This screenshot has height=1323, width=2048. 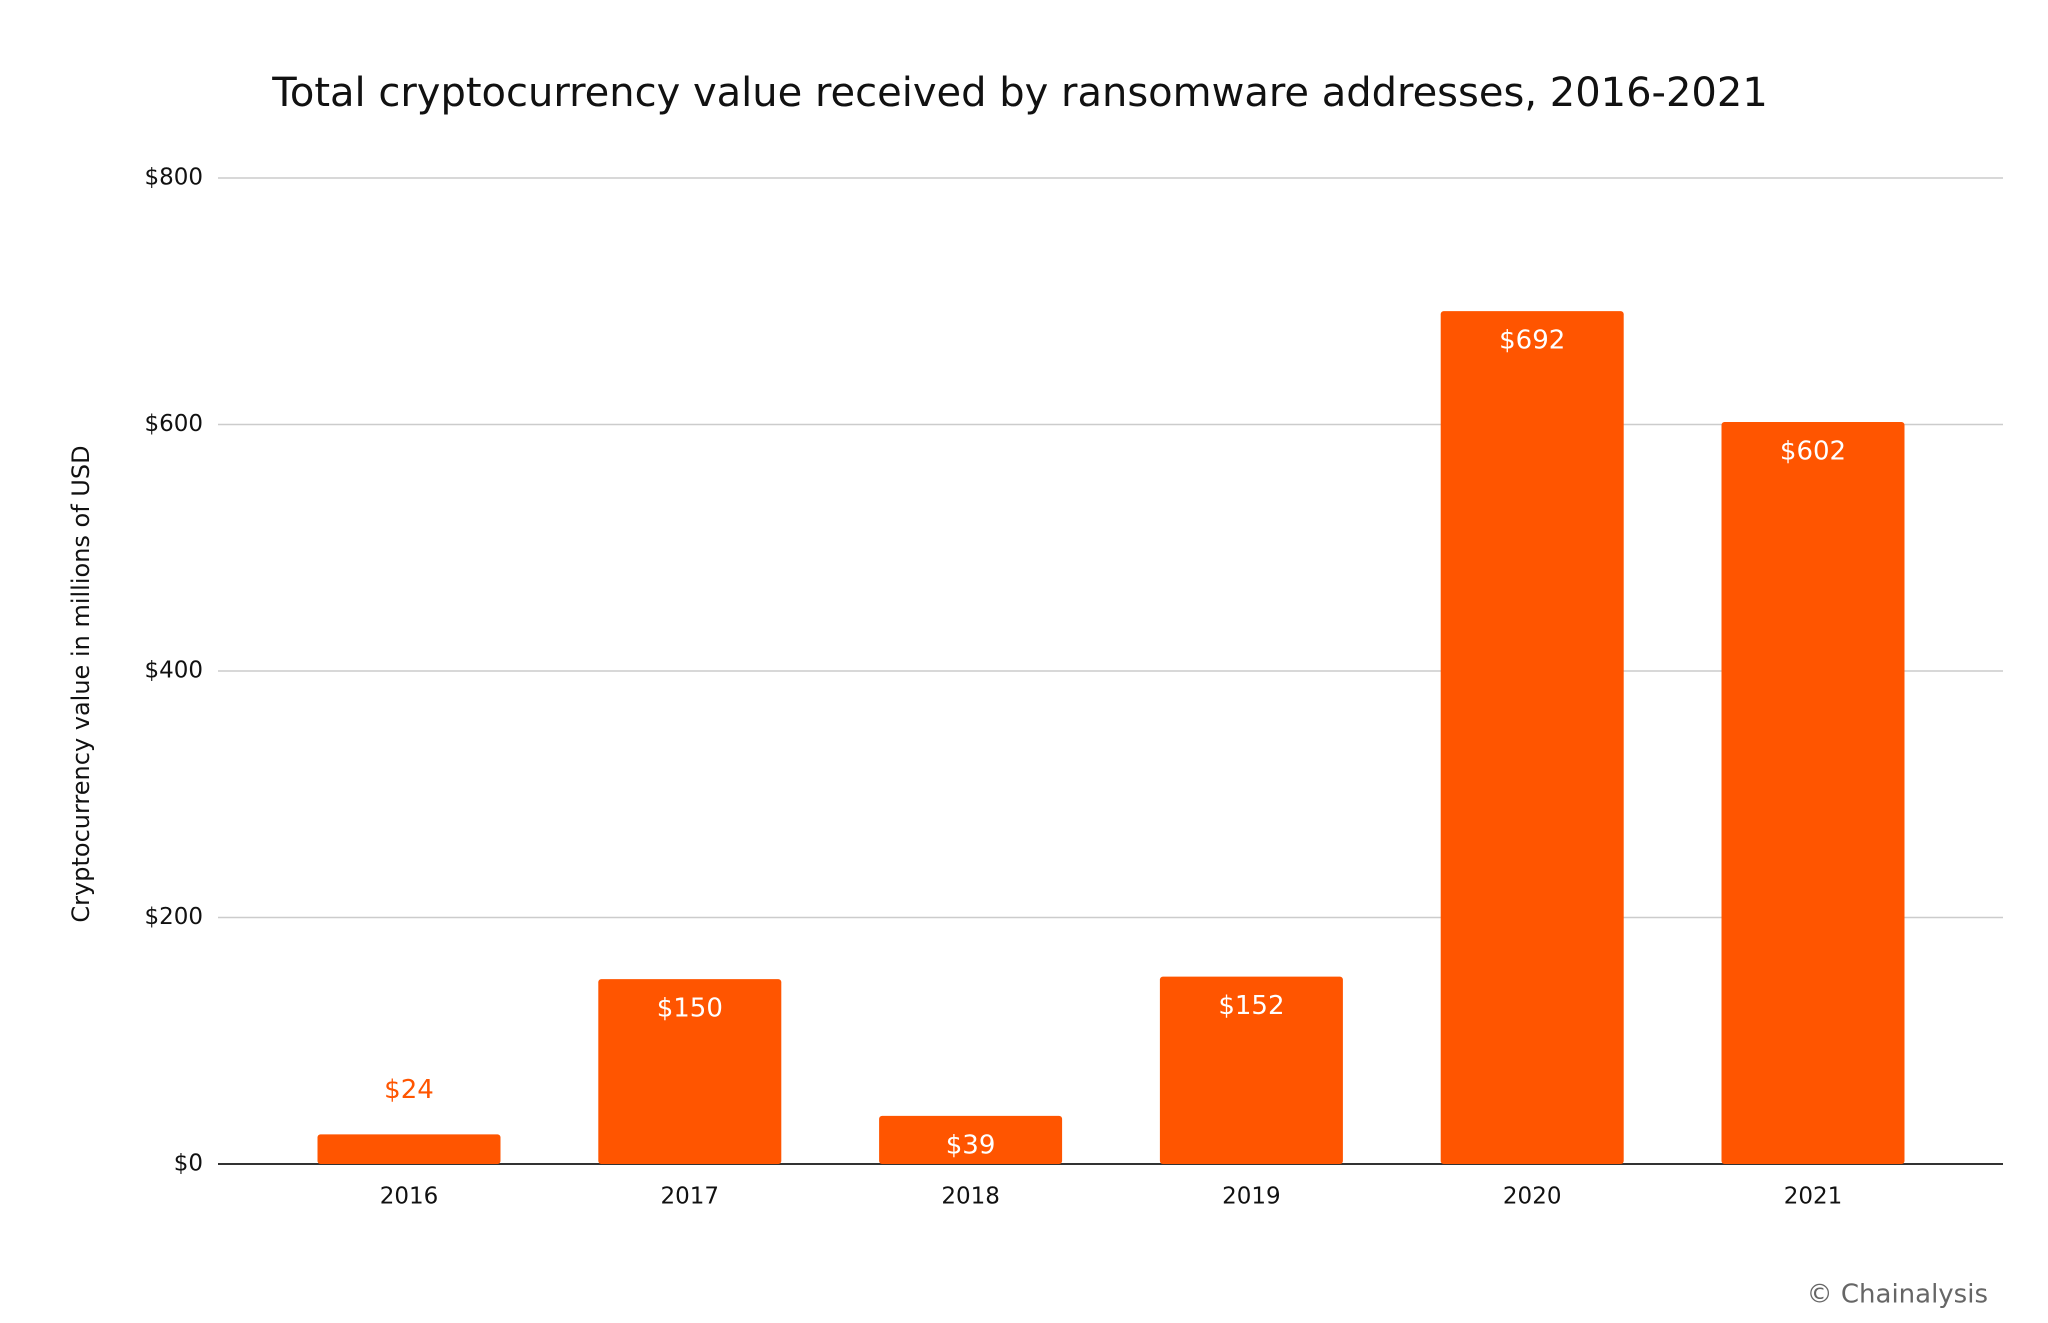 I want to click on x-tick-label: 2019, so click(x=1251, y=1197).